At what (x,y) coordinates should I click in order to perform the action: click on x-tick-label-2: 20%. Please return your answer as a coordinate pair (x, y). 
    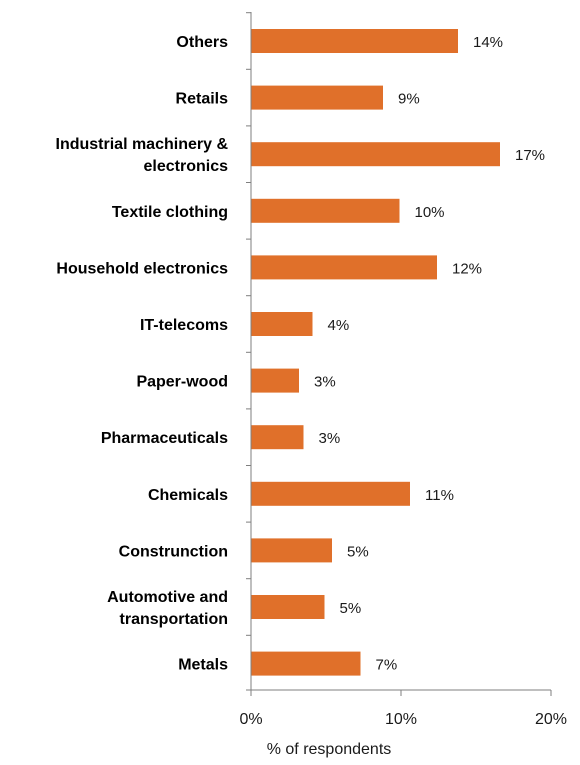
    Looking at the image, I should click on (551, 719).